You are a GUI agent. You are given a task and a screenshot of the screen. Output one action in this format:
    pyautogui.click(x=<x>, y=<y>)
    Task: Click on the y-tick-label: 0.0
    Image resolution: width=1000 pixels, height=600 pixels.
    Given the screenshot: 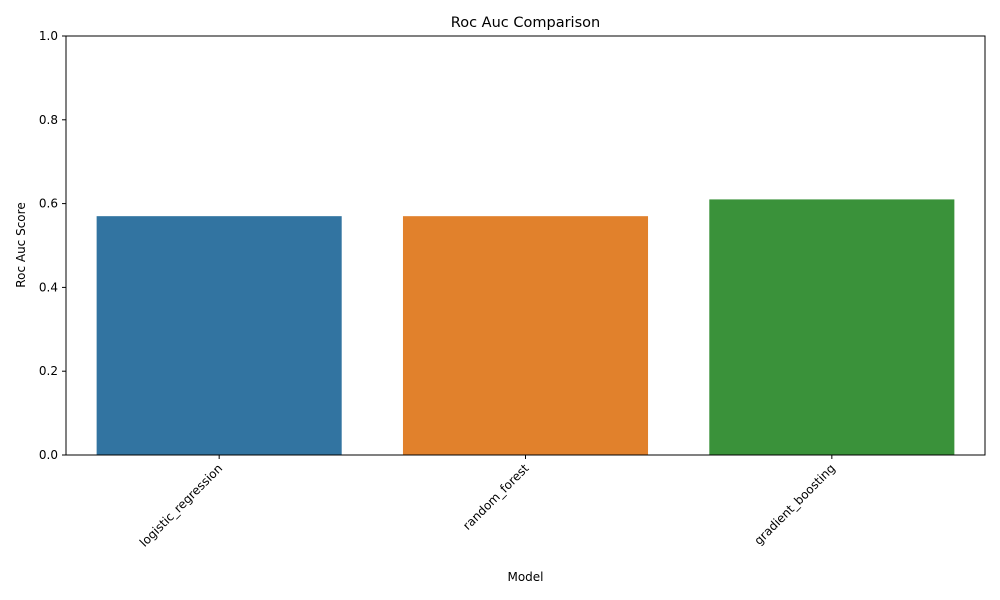 What is the action you would take?
    pyautogui.click(x=48, y=455)
    